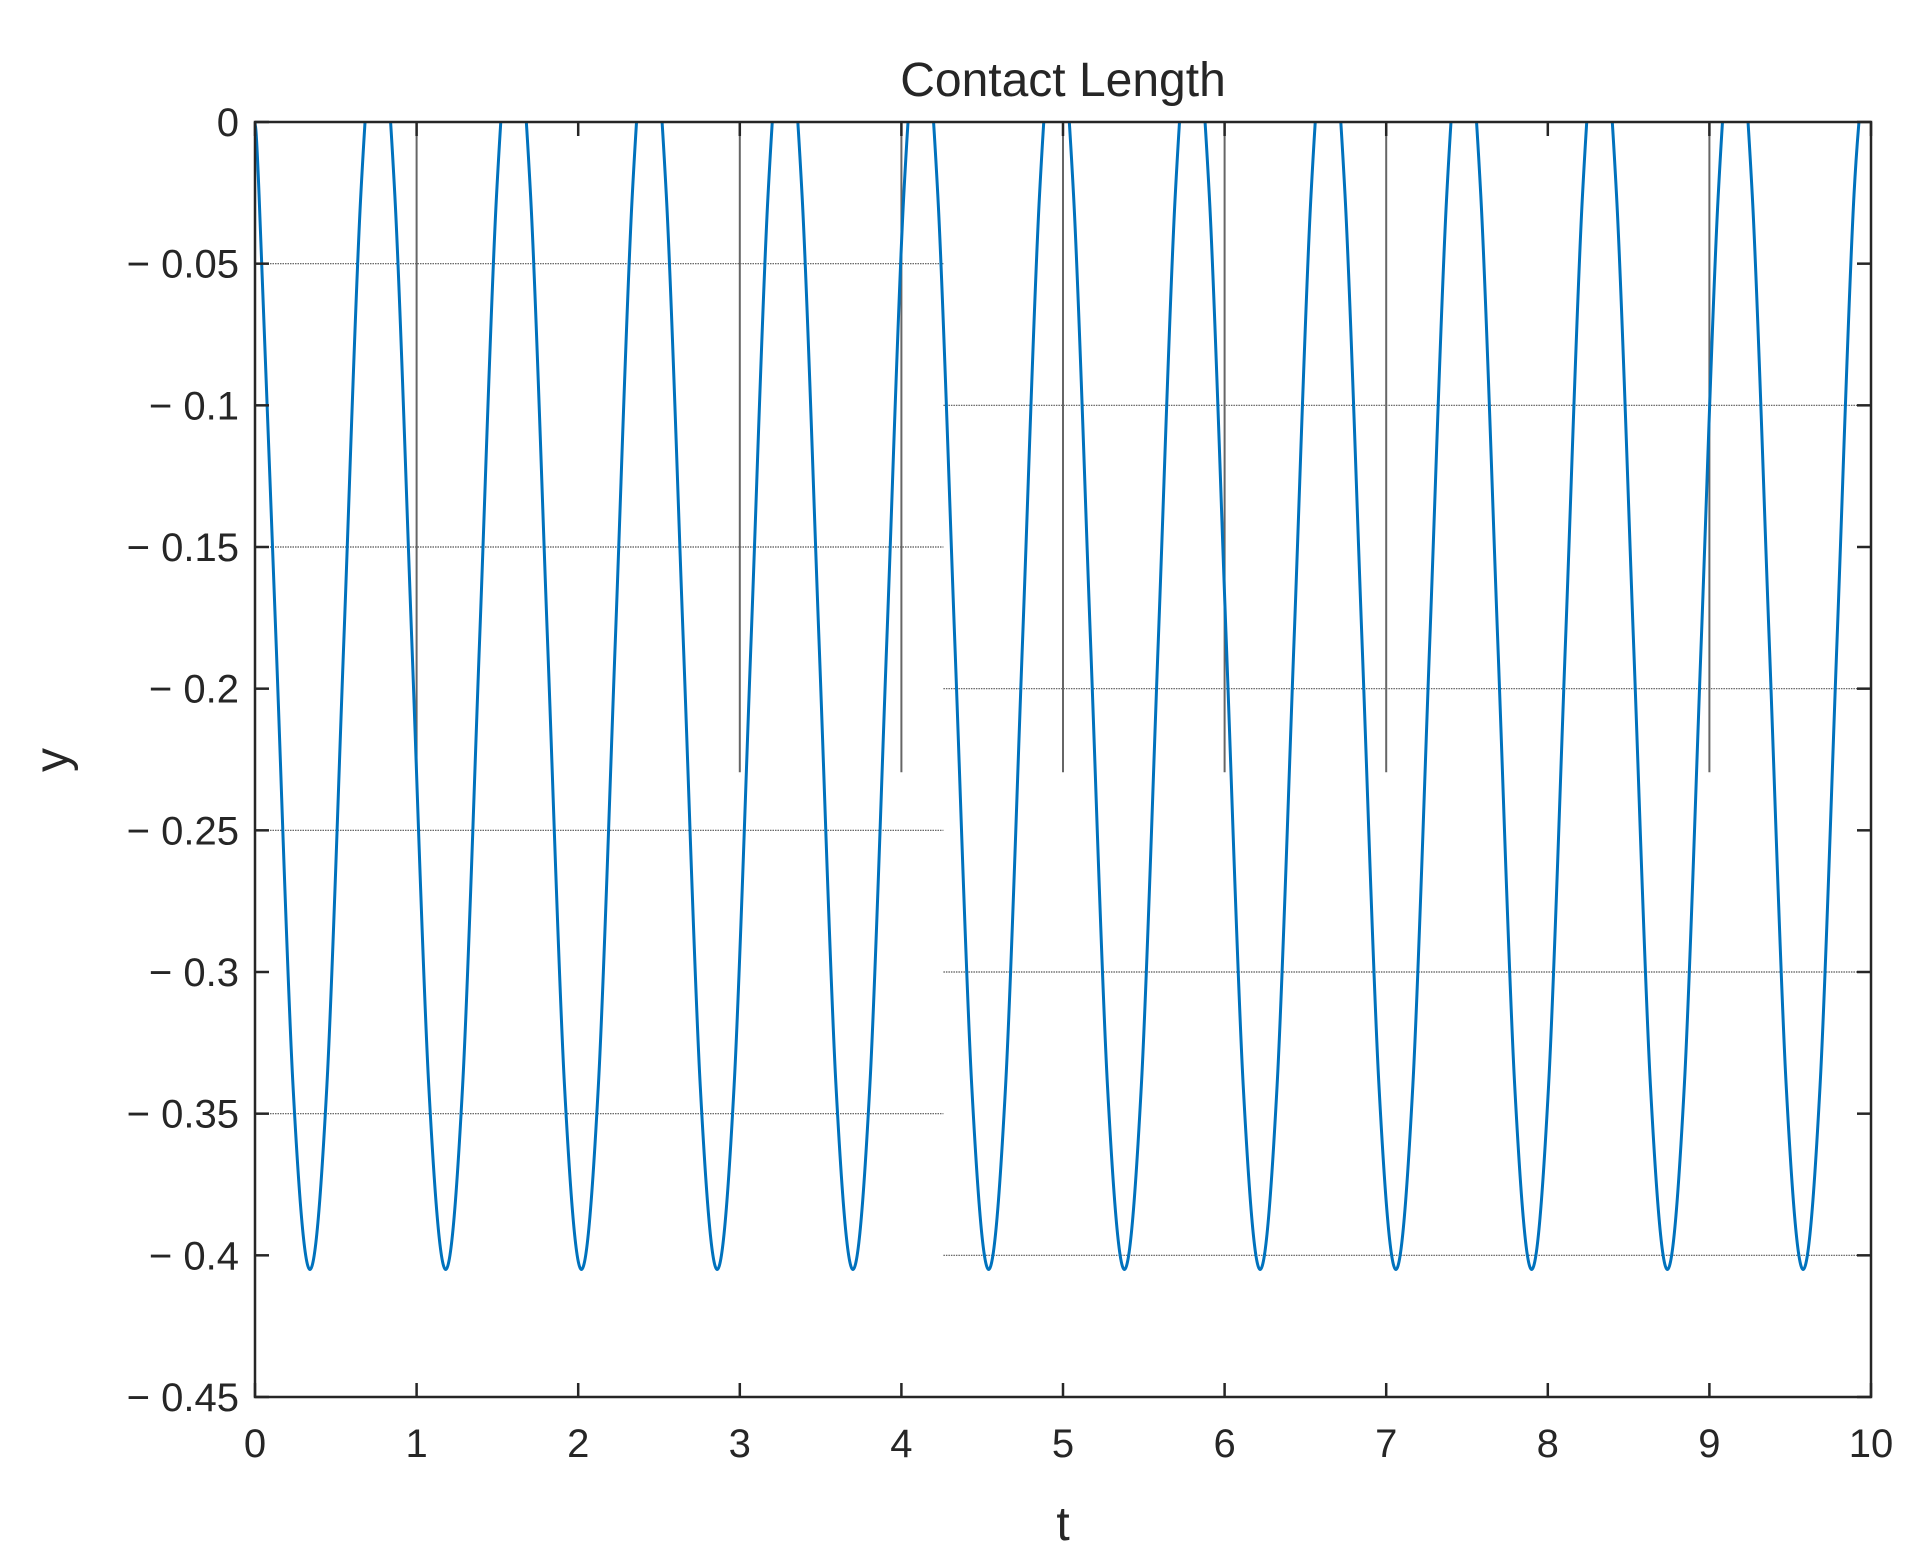  What do you see at coordinates (1386, 1444) in the screenshot?
I see `x-tick-label: 7` at bounding box center [1386, 1444].